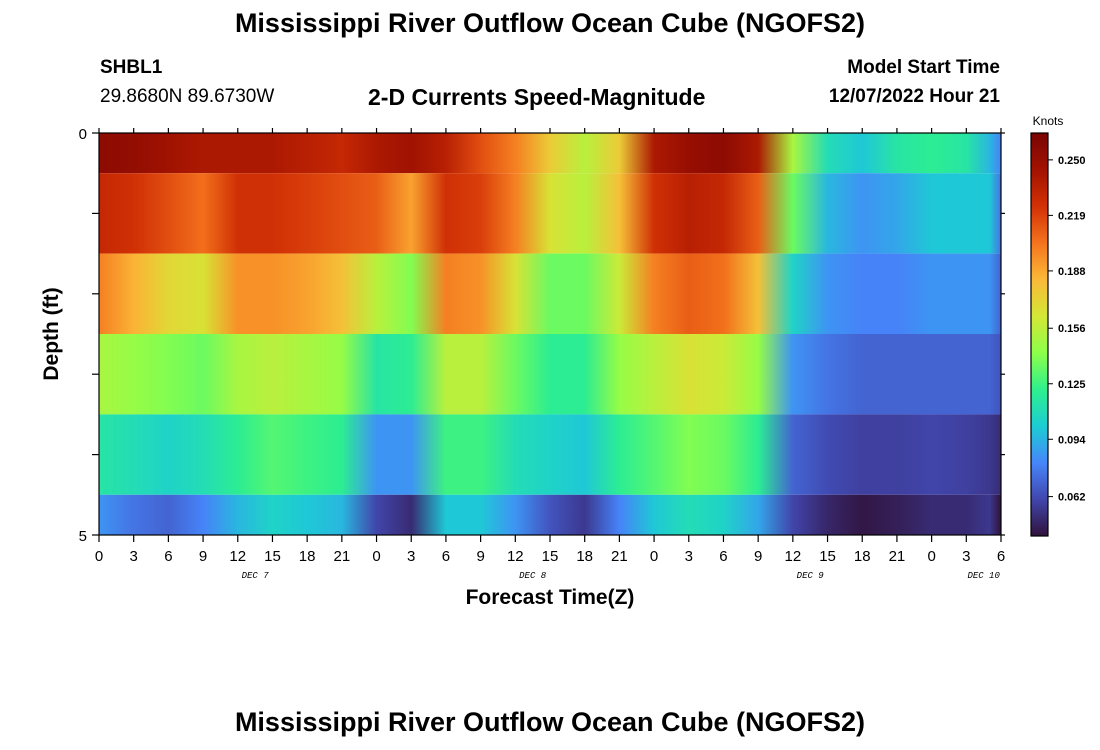  I want to click on date-label: DEC 8, so click(533, 576).